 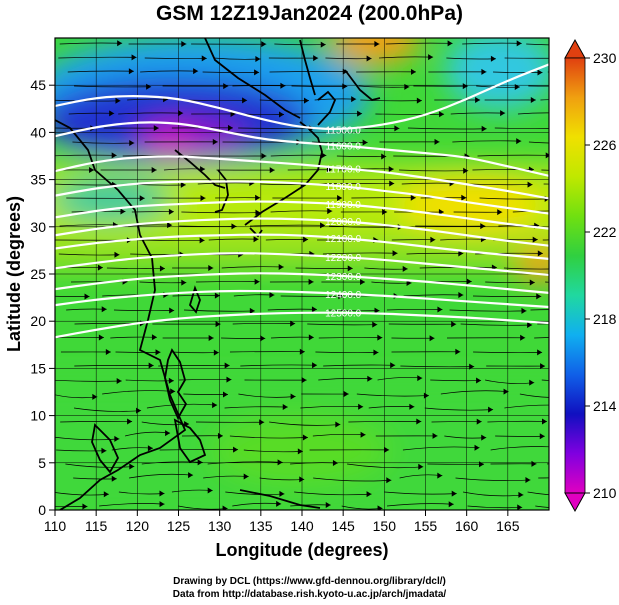 I want to click on y-tick-label: 10, so click(x=38, y=416).